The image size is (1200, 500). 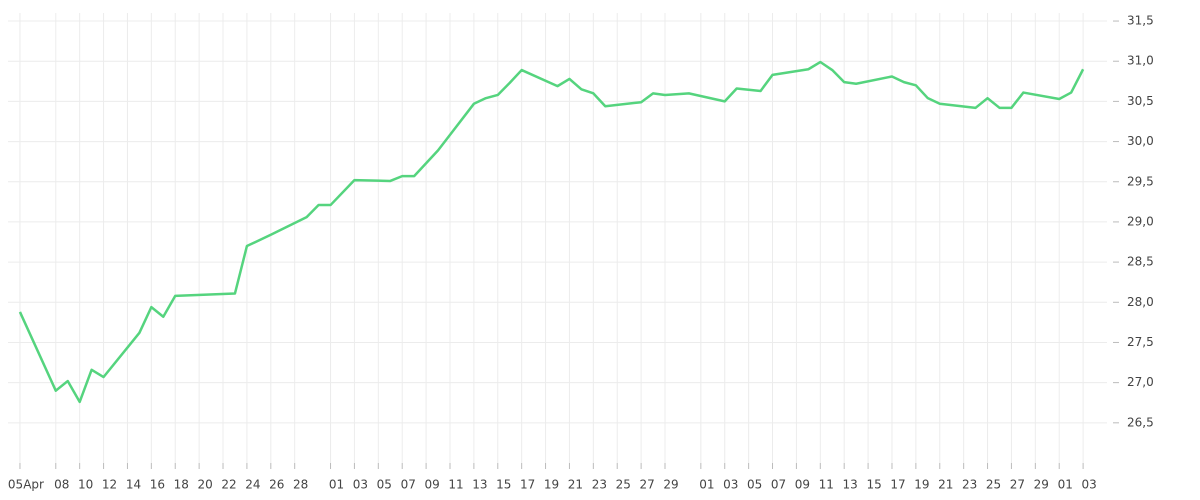 I want to click on x-tick-label: 22, so click(x=228, y=485).